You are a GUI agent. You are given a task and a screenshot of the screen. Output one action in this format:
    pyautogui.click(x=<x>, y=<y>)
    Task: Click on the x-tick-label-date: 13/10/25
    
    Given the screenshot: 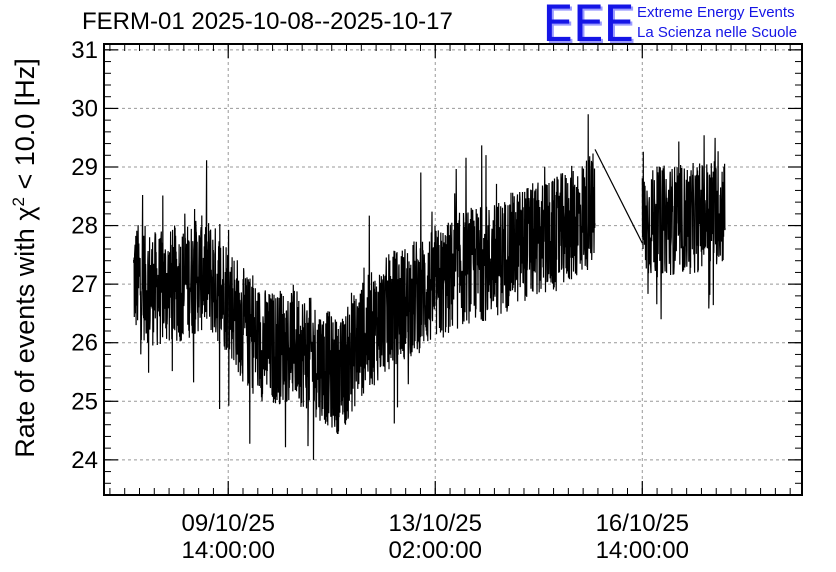 What is the action you would take?
    pyautogui.click(x=435, y=523)
    